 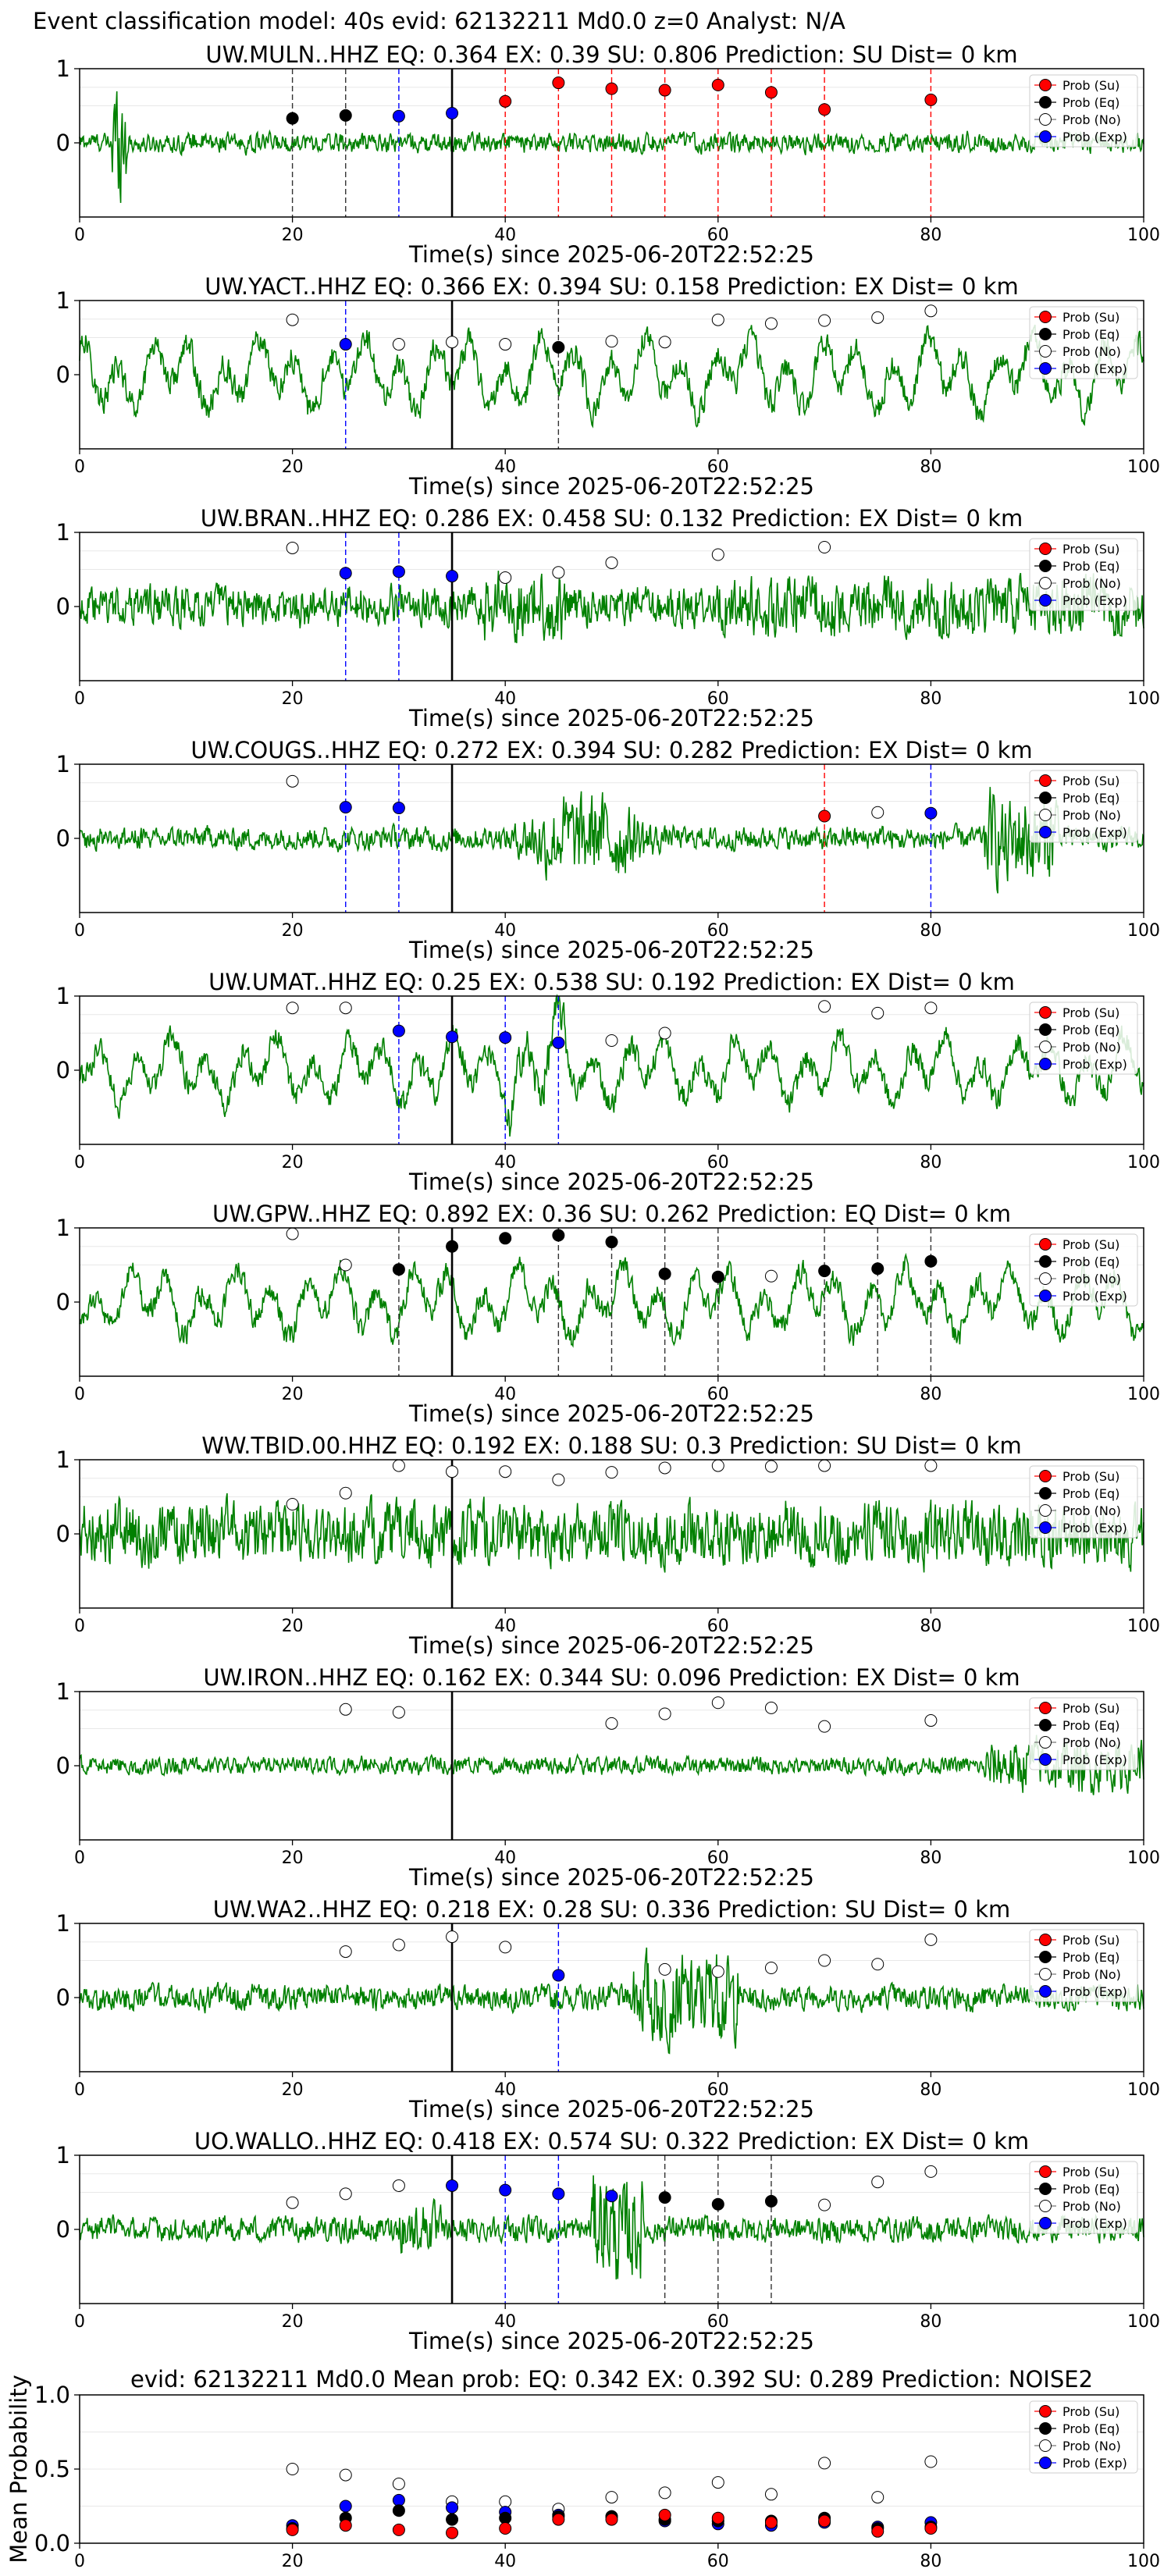 I want to click on mean-legend: Prob (Su) Prob (Eq) Prob (No) Prob (Exp), so click(x=1083, y=2437).